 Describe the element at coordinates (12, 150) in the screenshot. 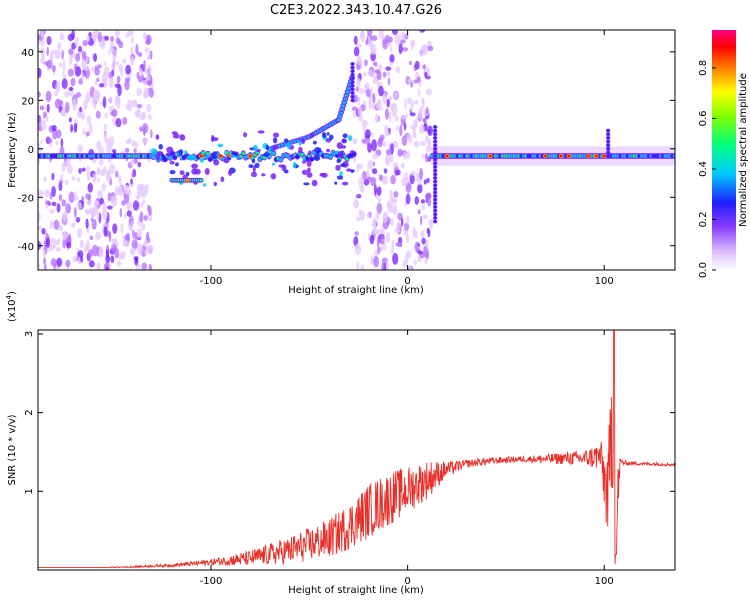

I see `spectrogram-ylabel: Frequency (Hz)` at that location.